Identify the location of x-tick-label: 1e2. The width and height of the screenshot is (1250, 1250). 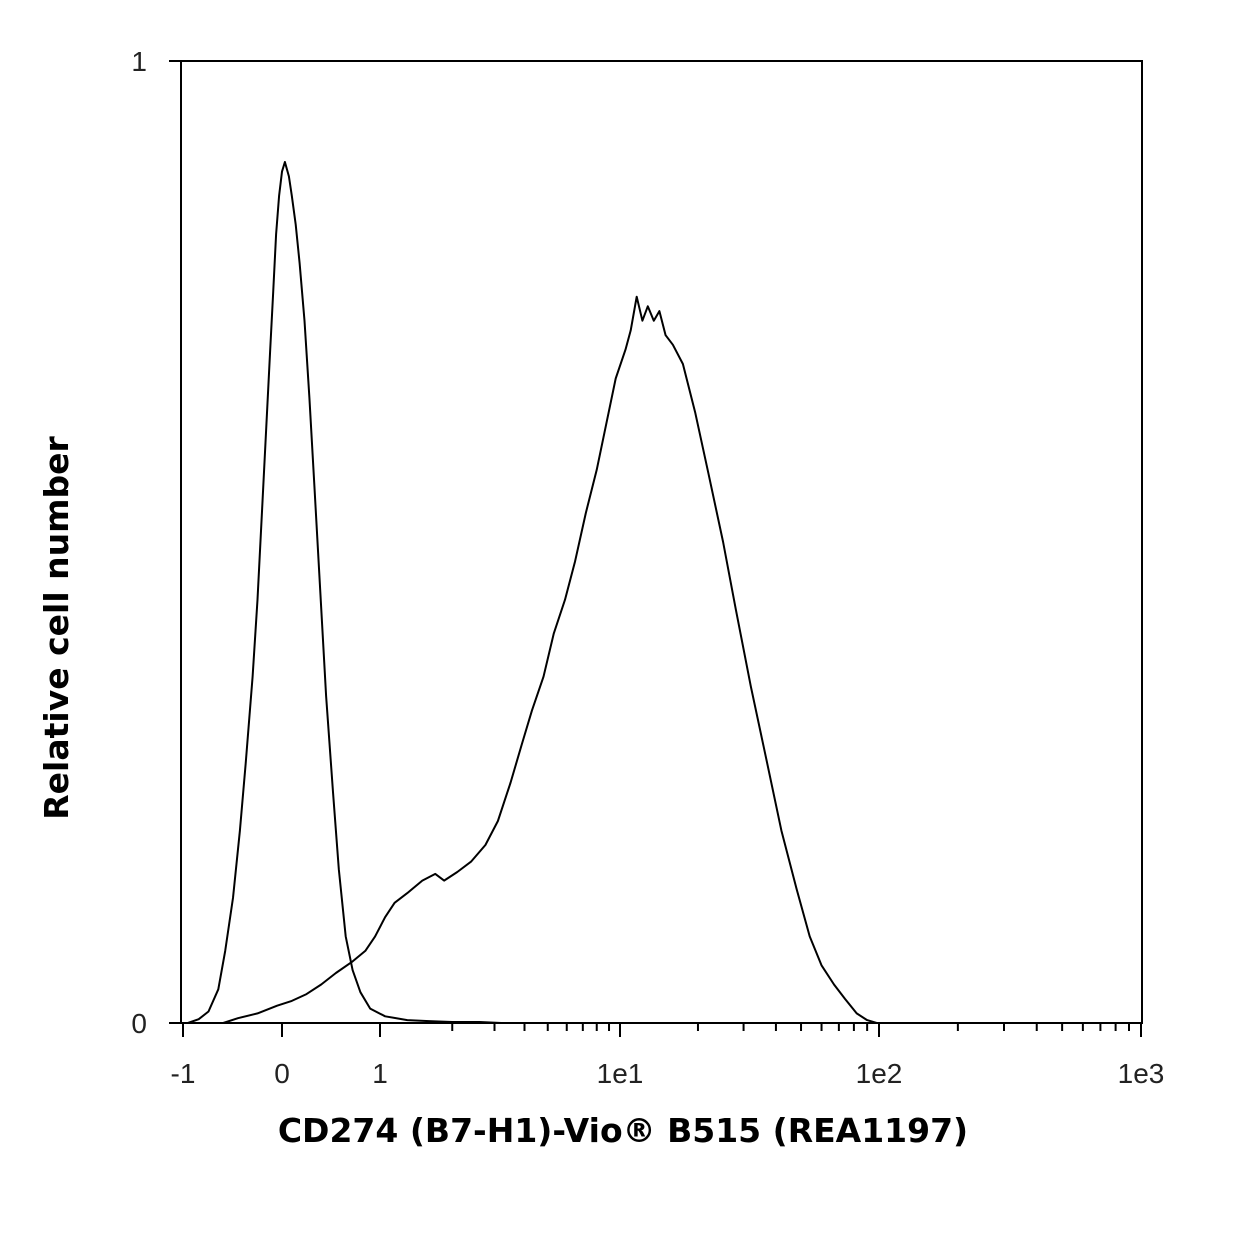
(879, 1073).